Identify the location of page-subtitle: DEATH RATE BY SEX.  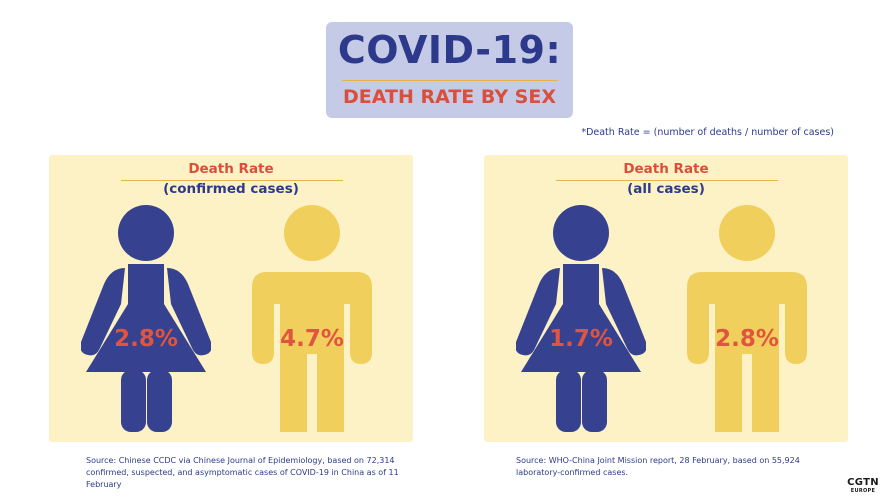
(449, 97).